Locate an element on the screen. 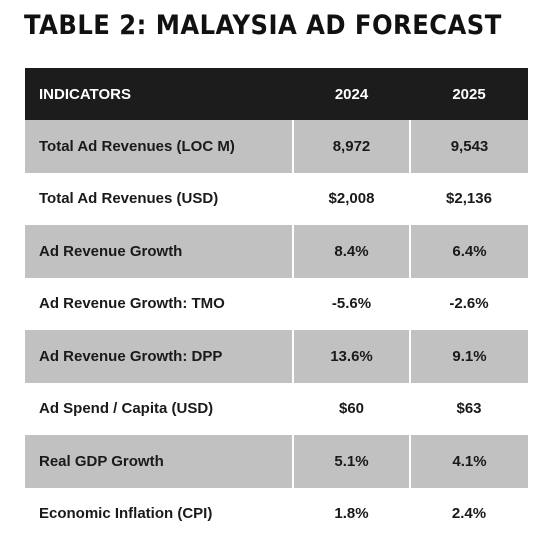 This screenshot has width=545, height=559. table-title: TABLE 2: MALAYSIA AD FORECAST is located at coordinates (263, 25).